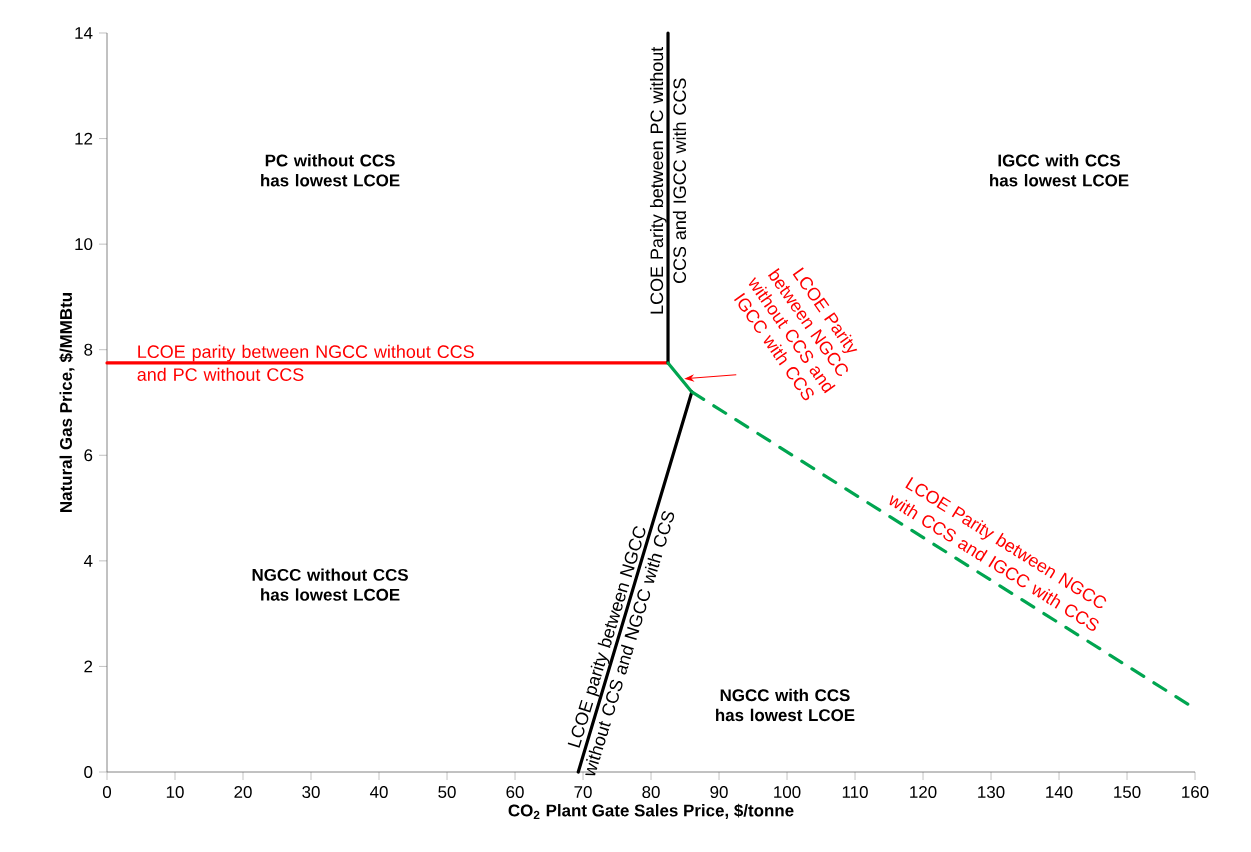  Describe the element at coordinates (991, 792) in the screenshot. I see `x-tick-label: 130` at that location.